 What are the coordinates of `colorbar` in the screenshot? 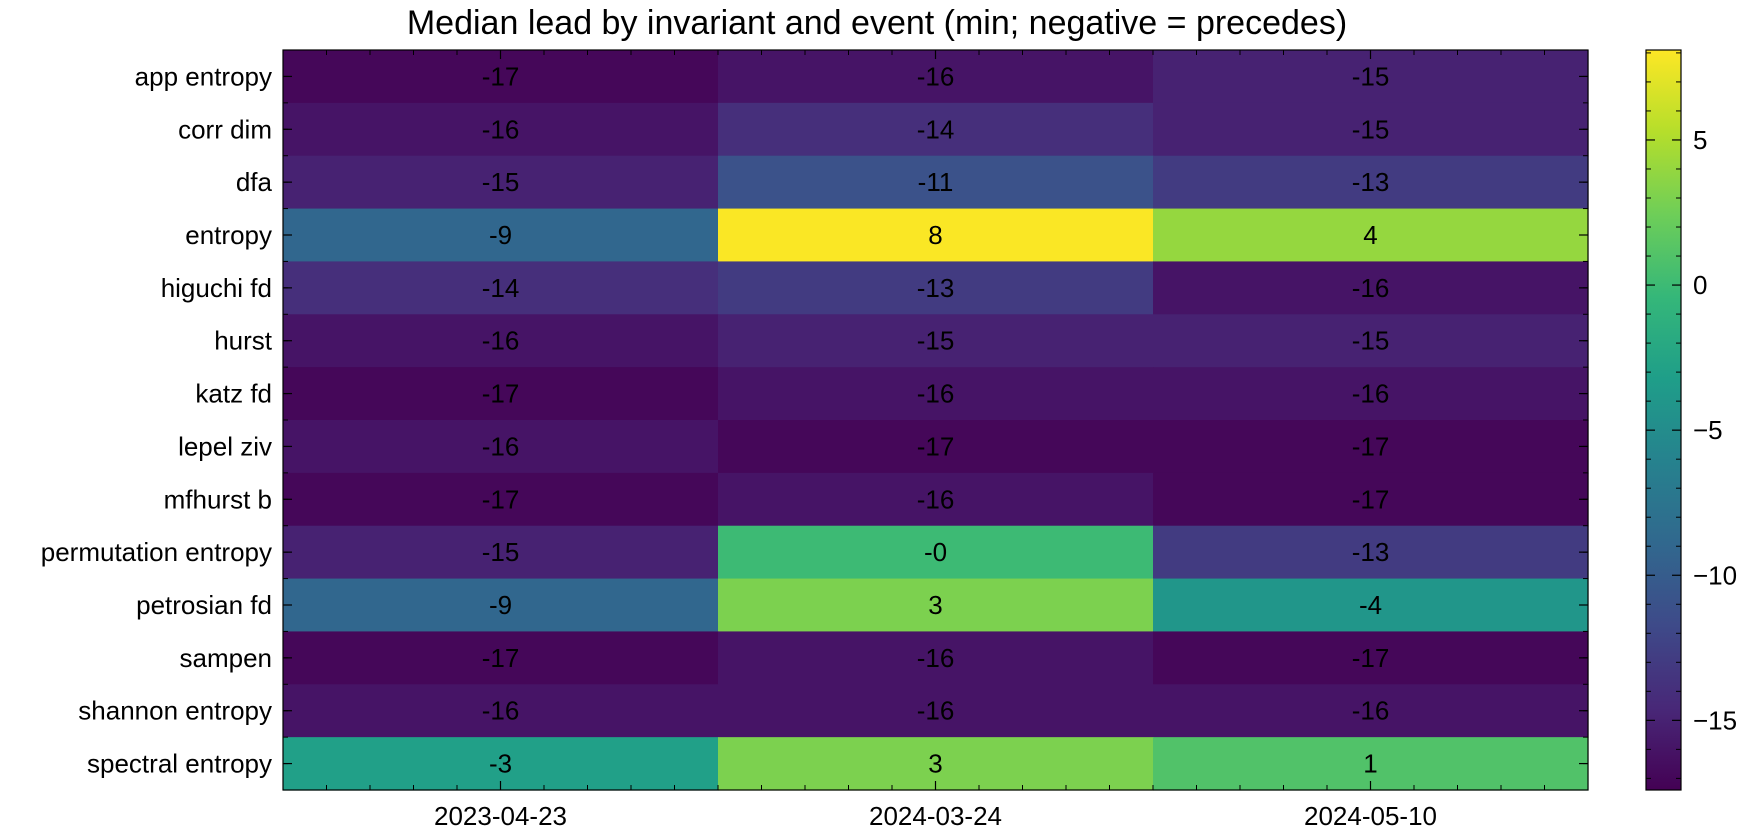 It's located at (1663, 420).